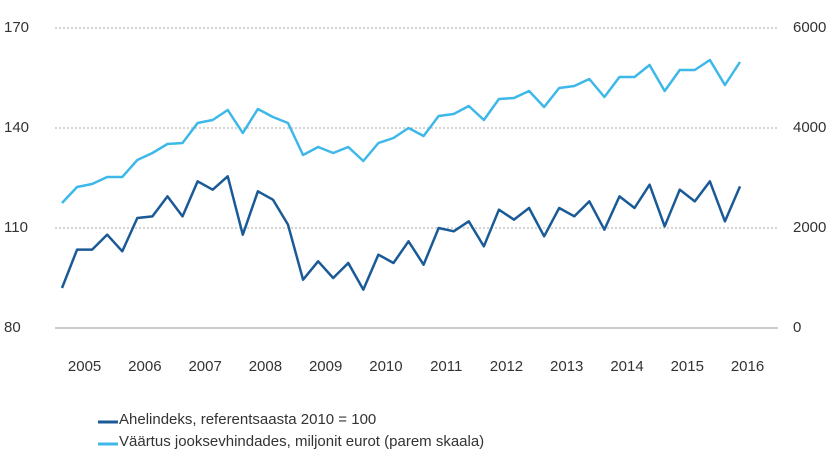  Describe the element at coordinates (626, 366) in the screenshot. I see `x-tick-label: 2014` at that location.